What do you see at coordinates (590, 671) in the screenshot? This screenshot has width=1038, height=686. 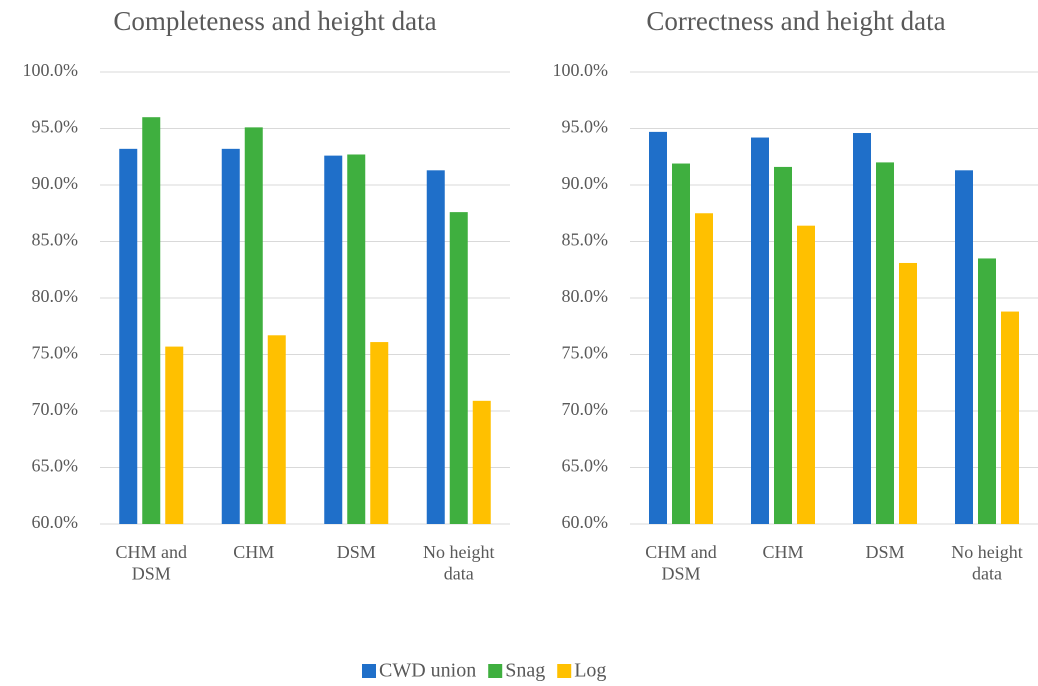 I see `legend-label: Log` at bounding box center [590, 671].